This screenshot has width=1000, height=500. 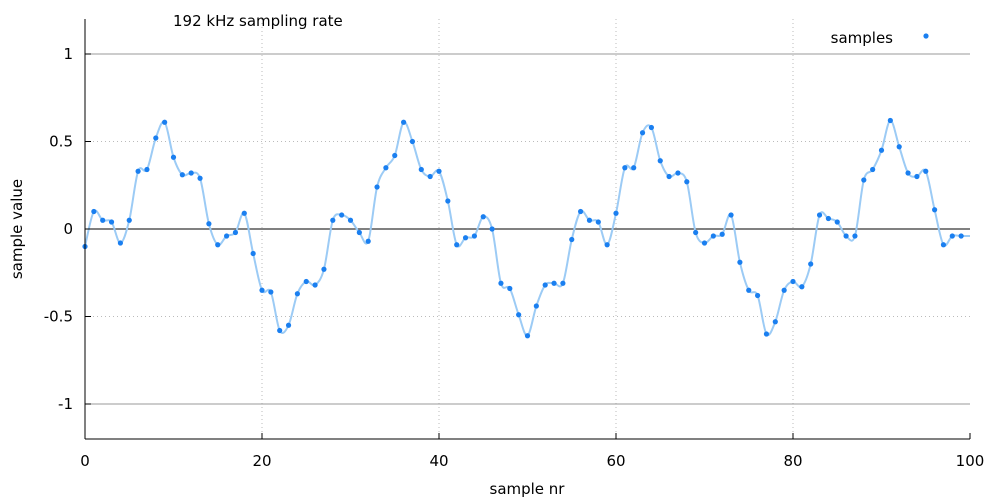 What do you see at coordinates (58, 229) in the screenshot?
I see `y-tick-labels: -1 -0.5 0 0.5 1` at bounding box center [58, 229].